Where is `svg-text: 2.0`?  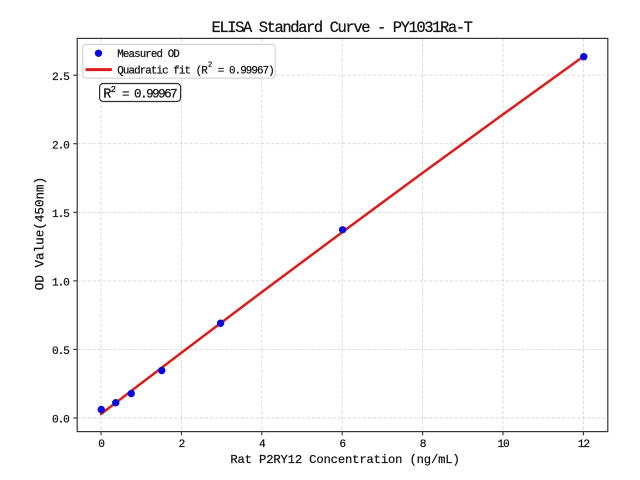
svg-text: 2.0 is located at coordinates (61, 146).